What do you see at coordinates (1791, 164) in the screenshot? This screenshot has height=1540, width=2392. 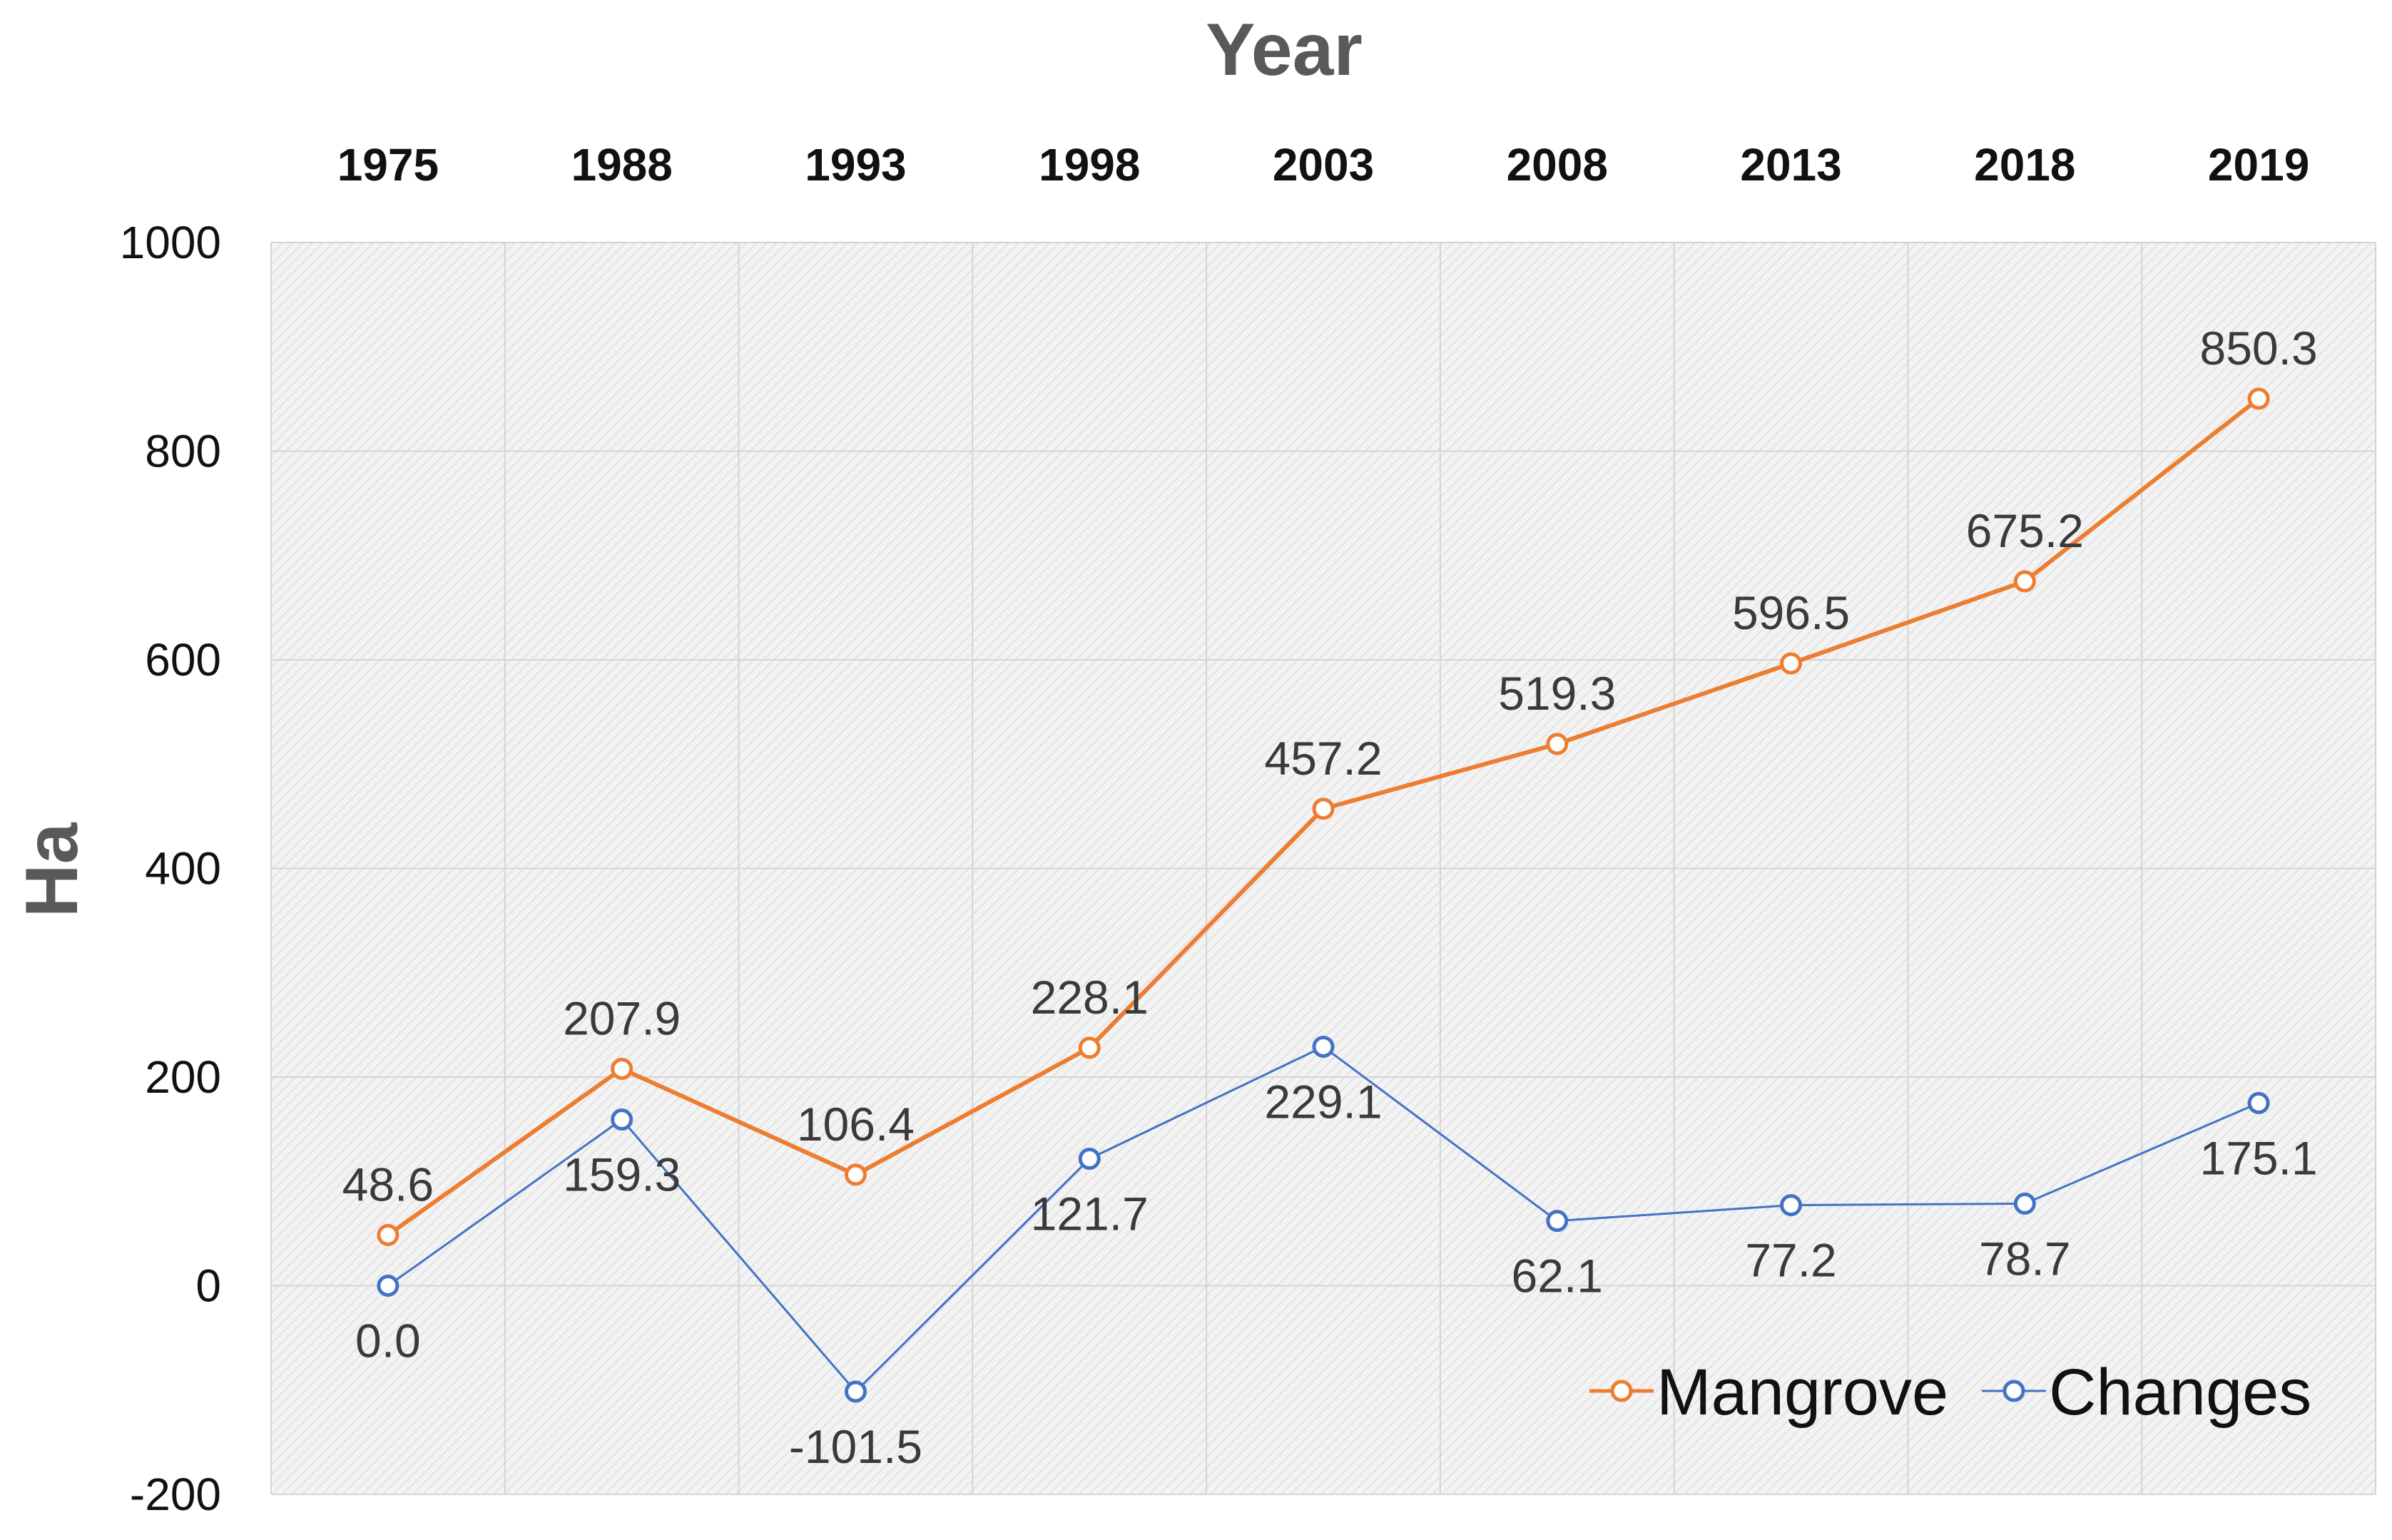 I see `x-tick-label: 2013` at bounding box center [1791, 164].